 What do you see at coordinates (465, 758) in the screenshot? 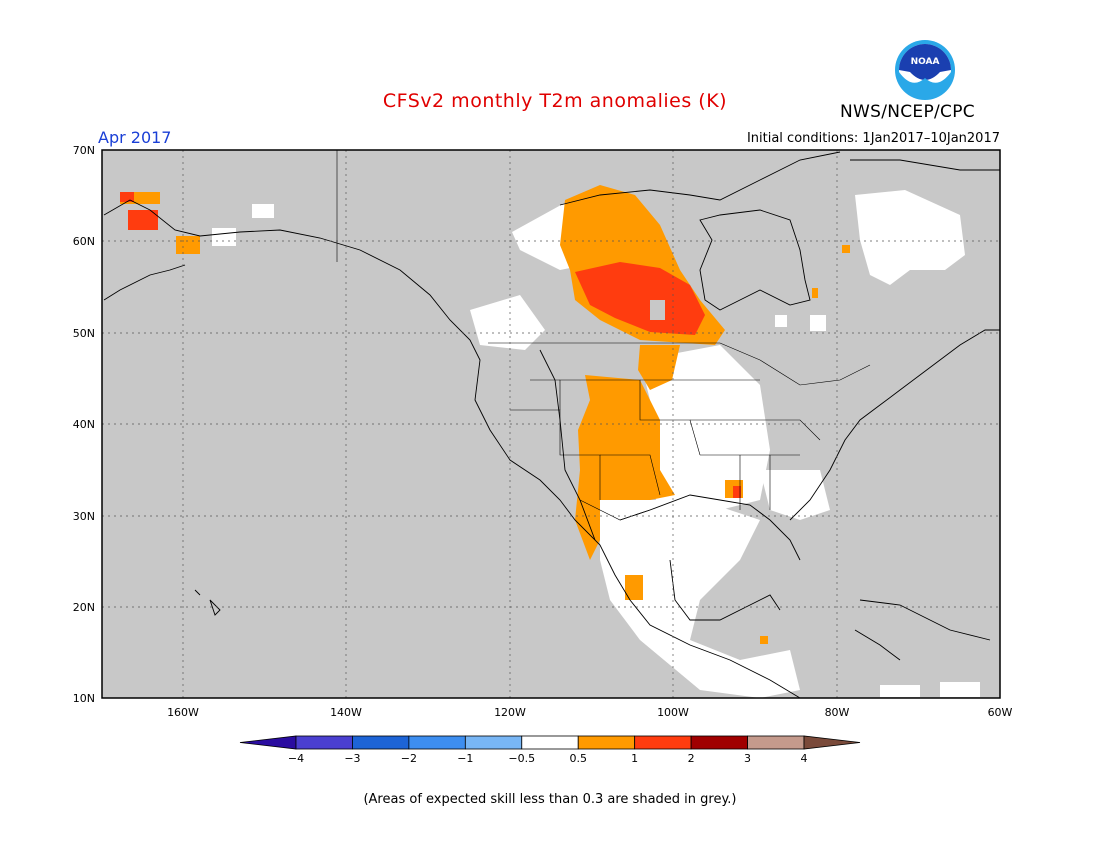
I see `colorbar-label: −1` at bounding box center [465, 758].